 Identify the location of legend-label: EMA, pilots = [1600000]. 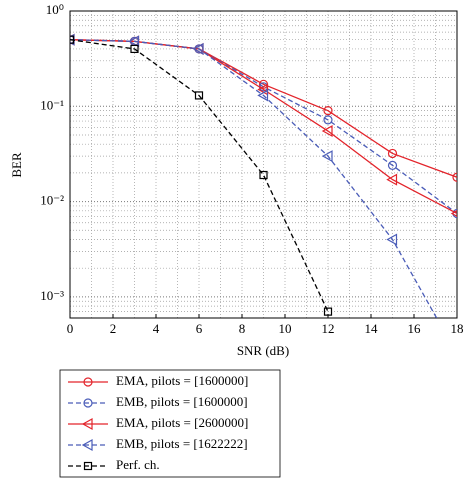
(182, 380).